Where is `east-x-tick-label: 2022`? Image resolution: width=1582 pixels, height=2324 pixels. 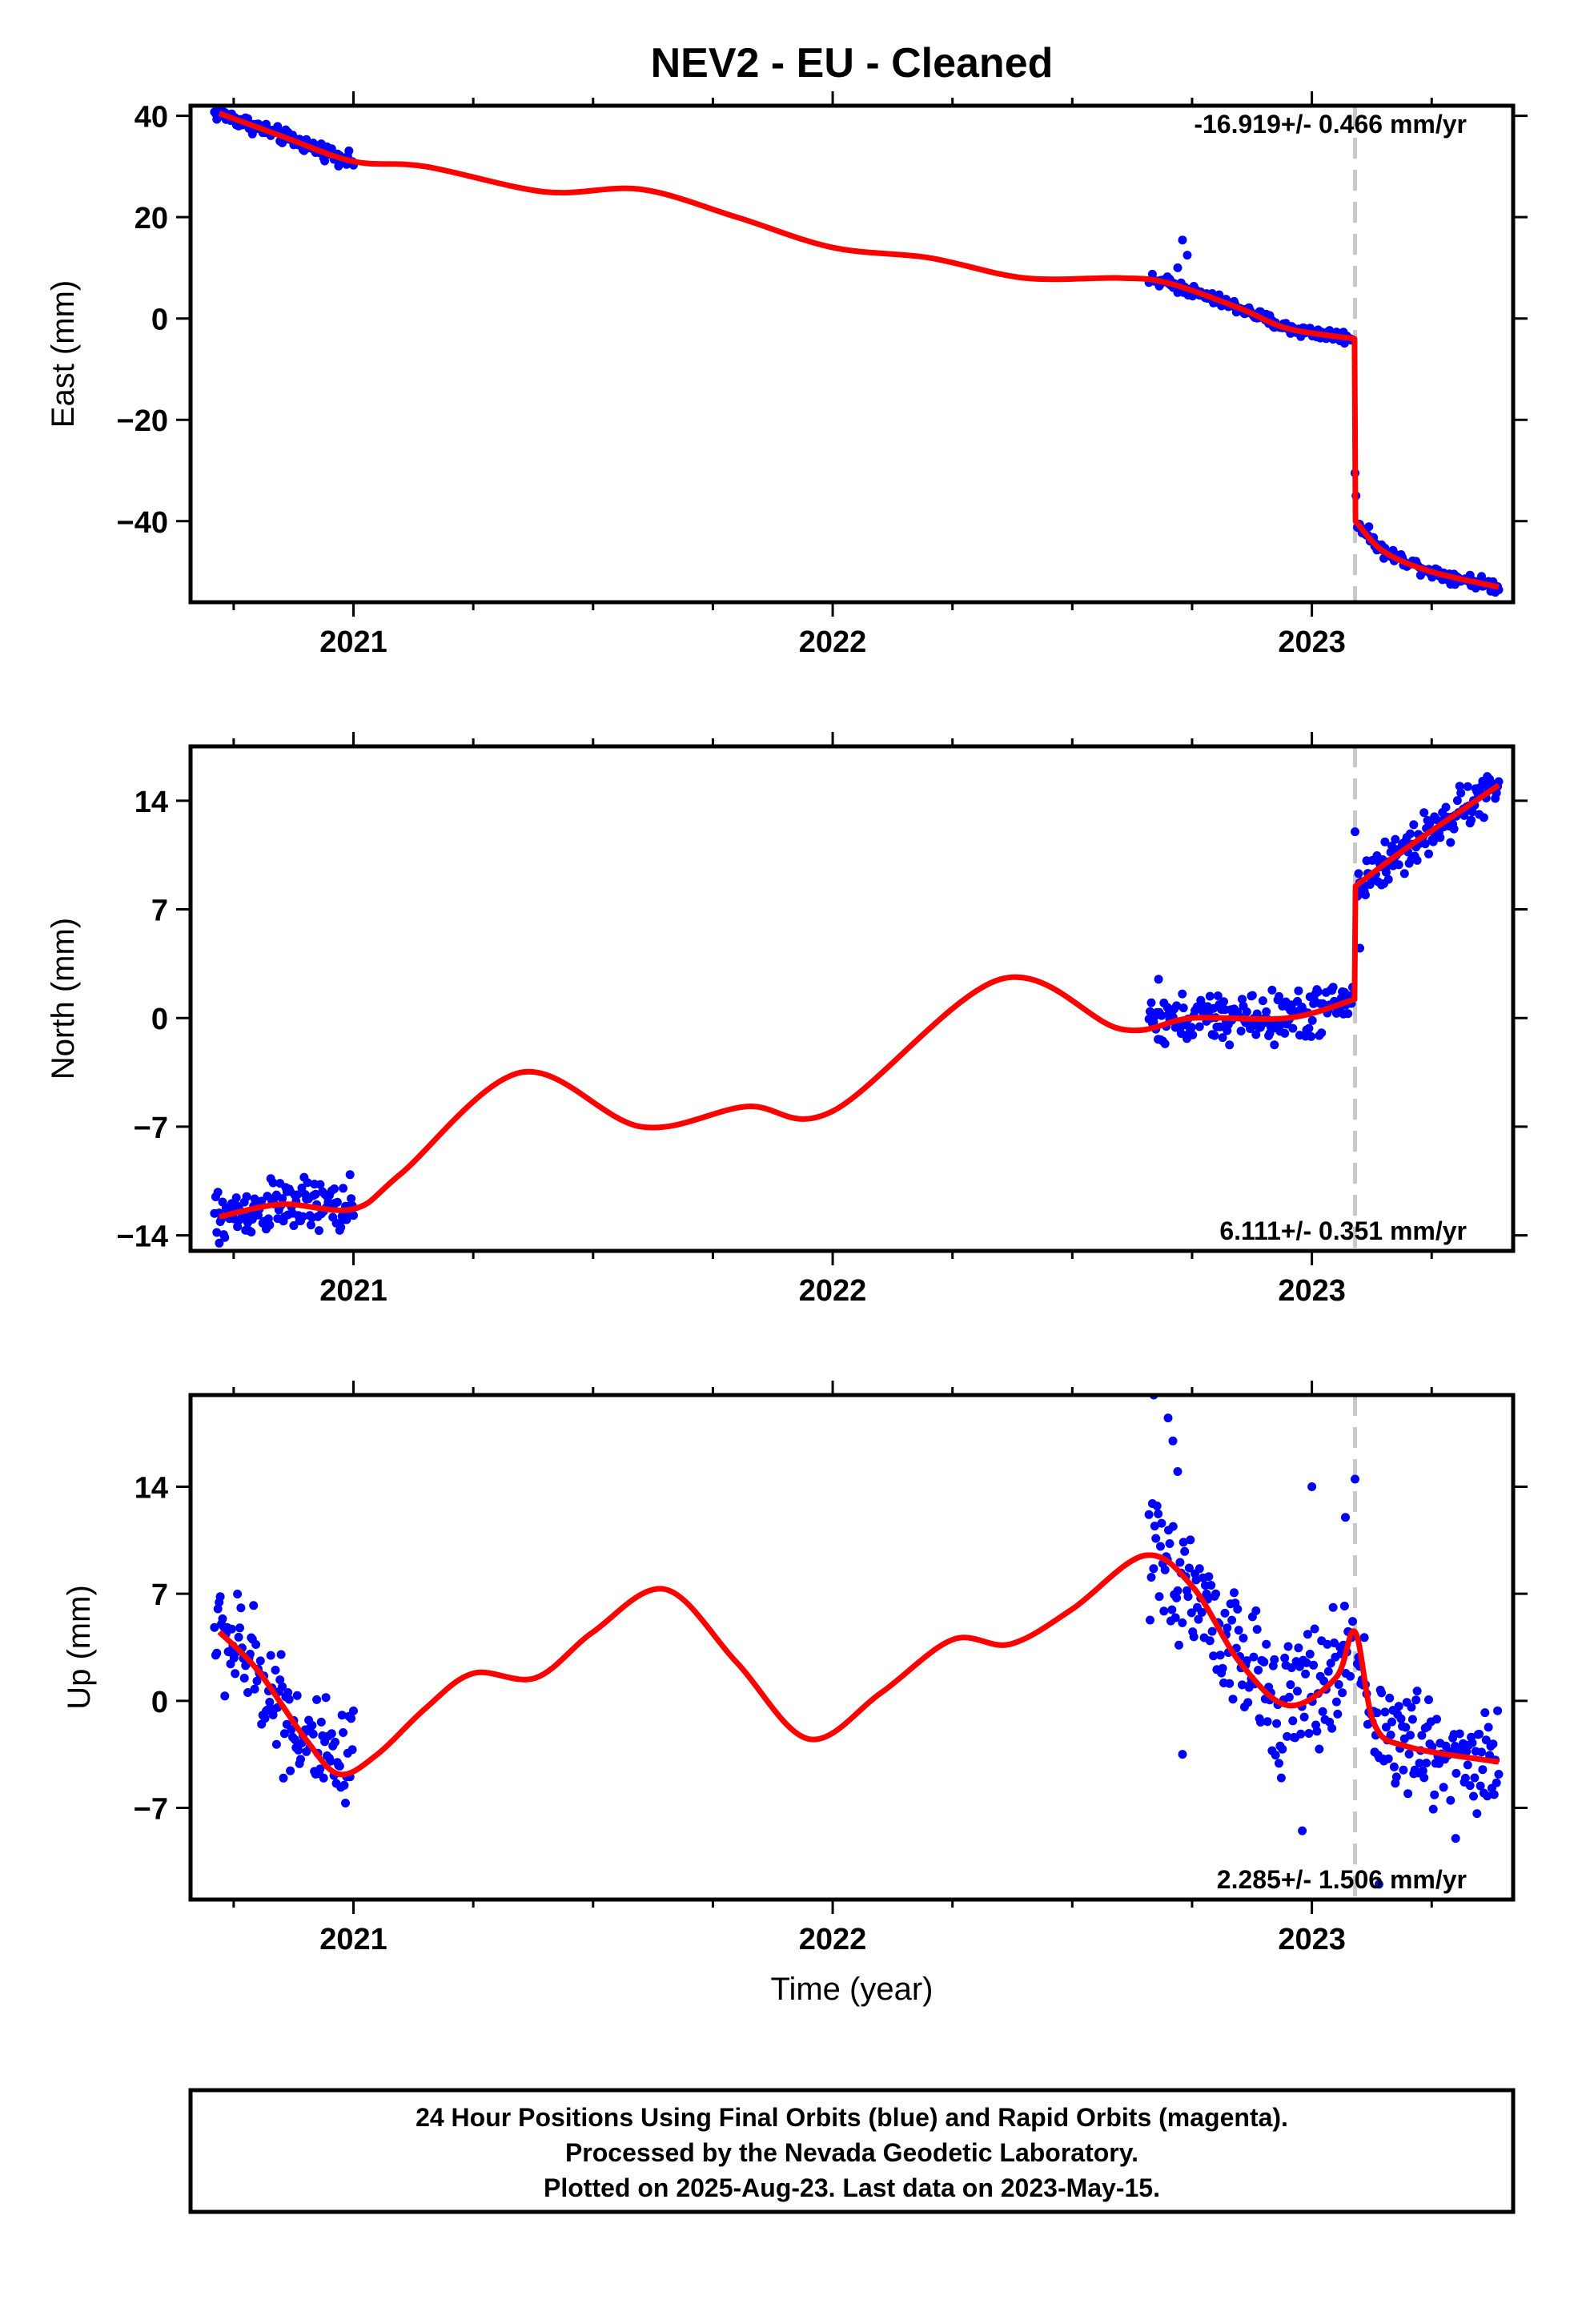
east-x-tick-label: 2022 is located at coordinates (833, 642).